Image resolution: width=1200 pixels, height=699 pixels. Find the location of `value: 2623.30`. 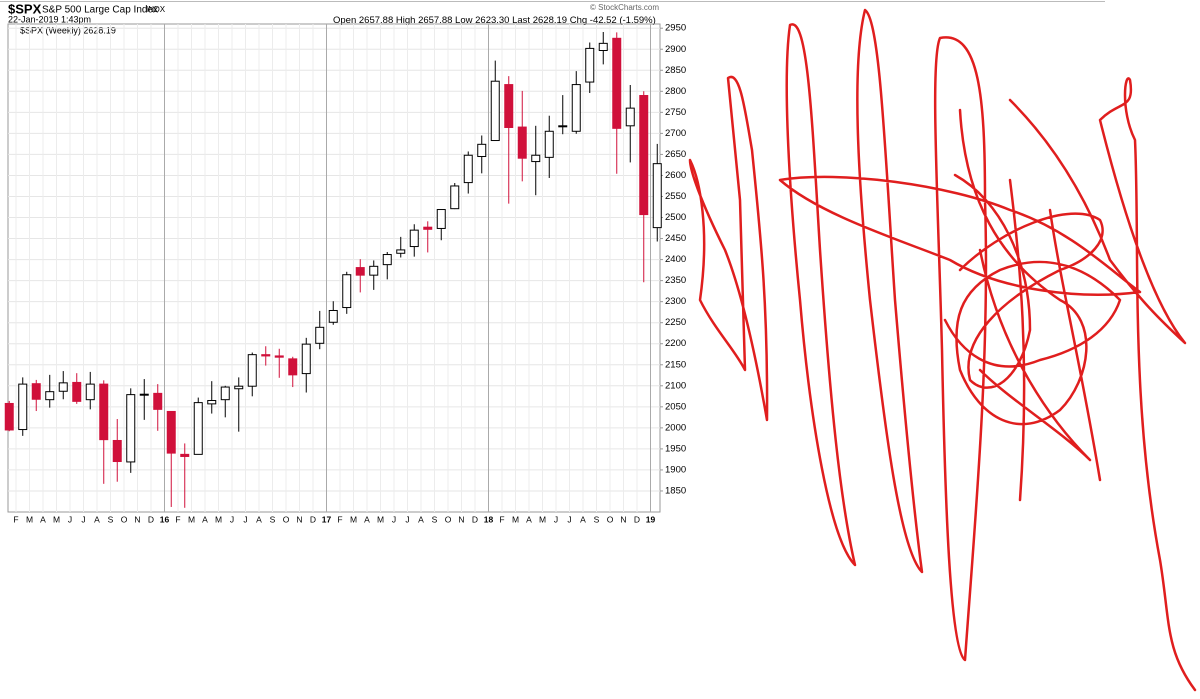

value: 2623.30 is located at coordinates (492, 20).